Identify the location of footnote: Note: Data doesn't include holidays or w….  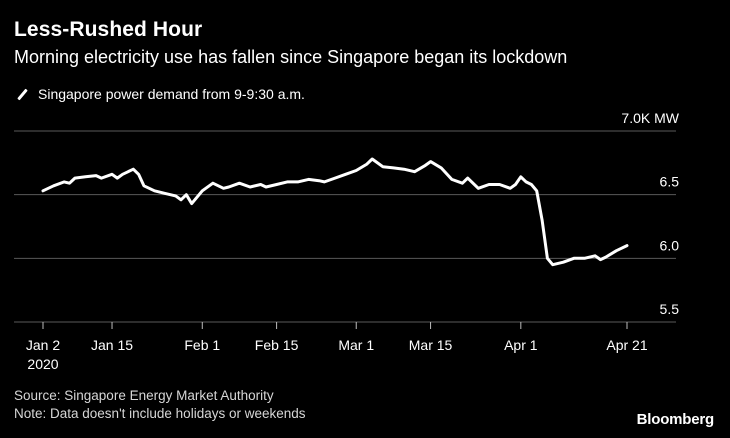
(160, 413).